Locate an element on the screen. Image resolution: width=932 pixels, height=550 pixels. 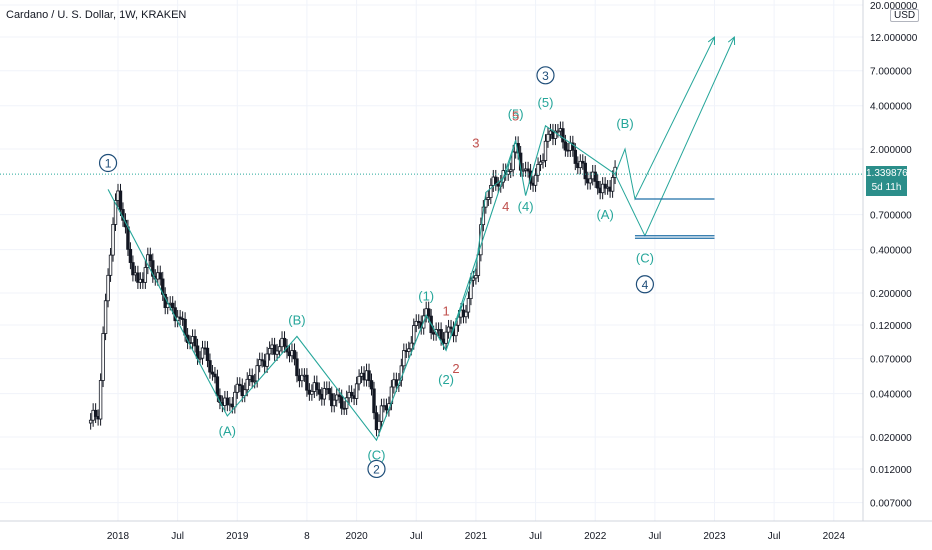
price-tick-label: 0.040000 is located at coordinates (891, 395).